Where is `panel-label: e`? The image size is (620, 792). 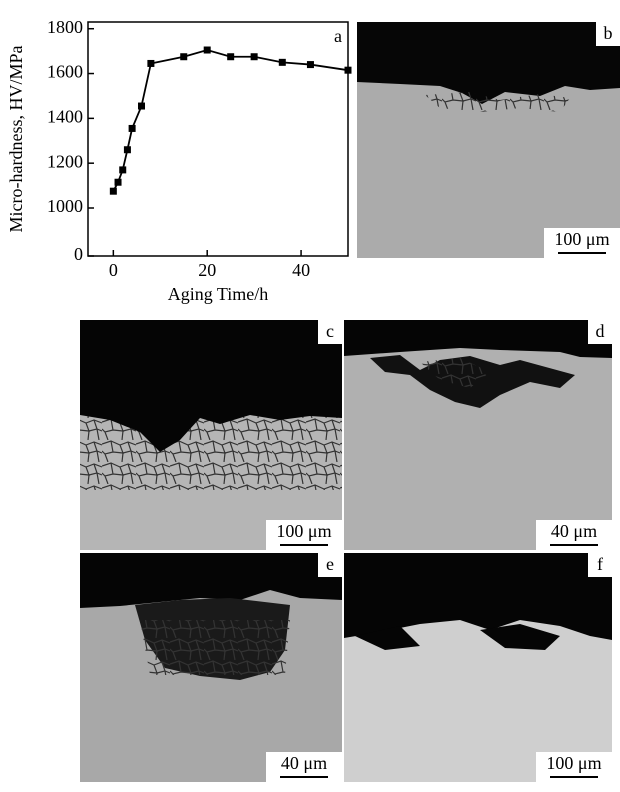 panel-label: e is located at coordinates (330, 564).